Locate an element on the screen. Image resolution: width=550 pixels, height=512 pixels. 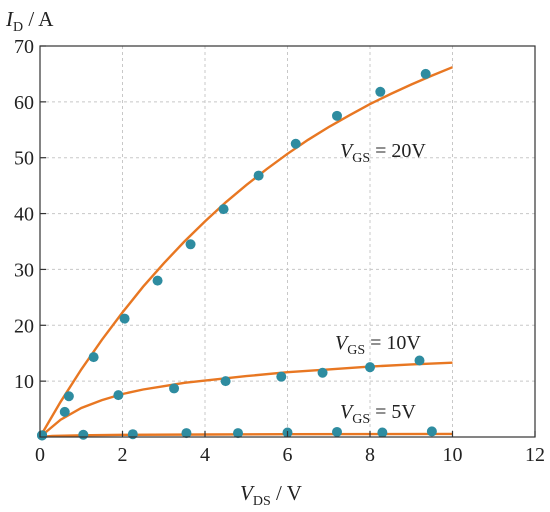
y-tick-label-30: 30 is located at coordinates (24, 270).